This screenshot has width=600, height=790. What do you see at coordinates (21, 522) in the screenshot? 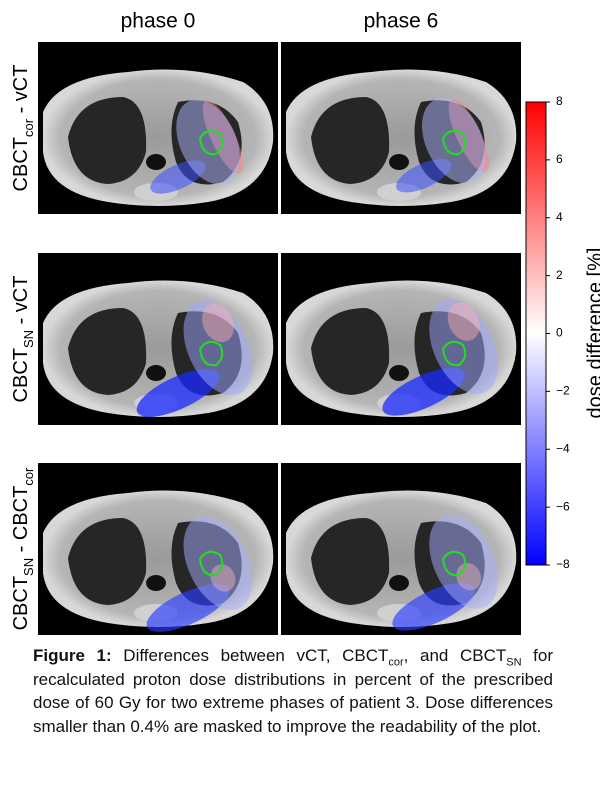
I see `row-label-part: - CBCT` at bounding box center [21, 522].